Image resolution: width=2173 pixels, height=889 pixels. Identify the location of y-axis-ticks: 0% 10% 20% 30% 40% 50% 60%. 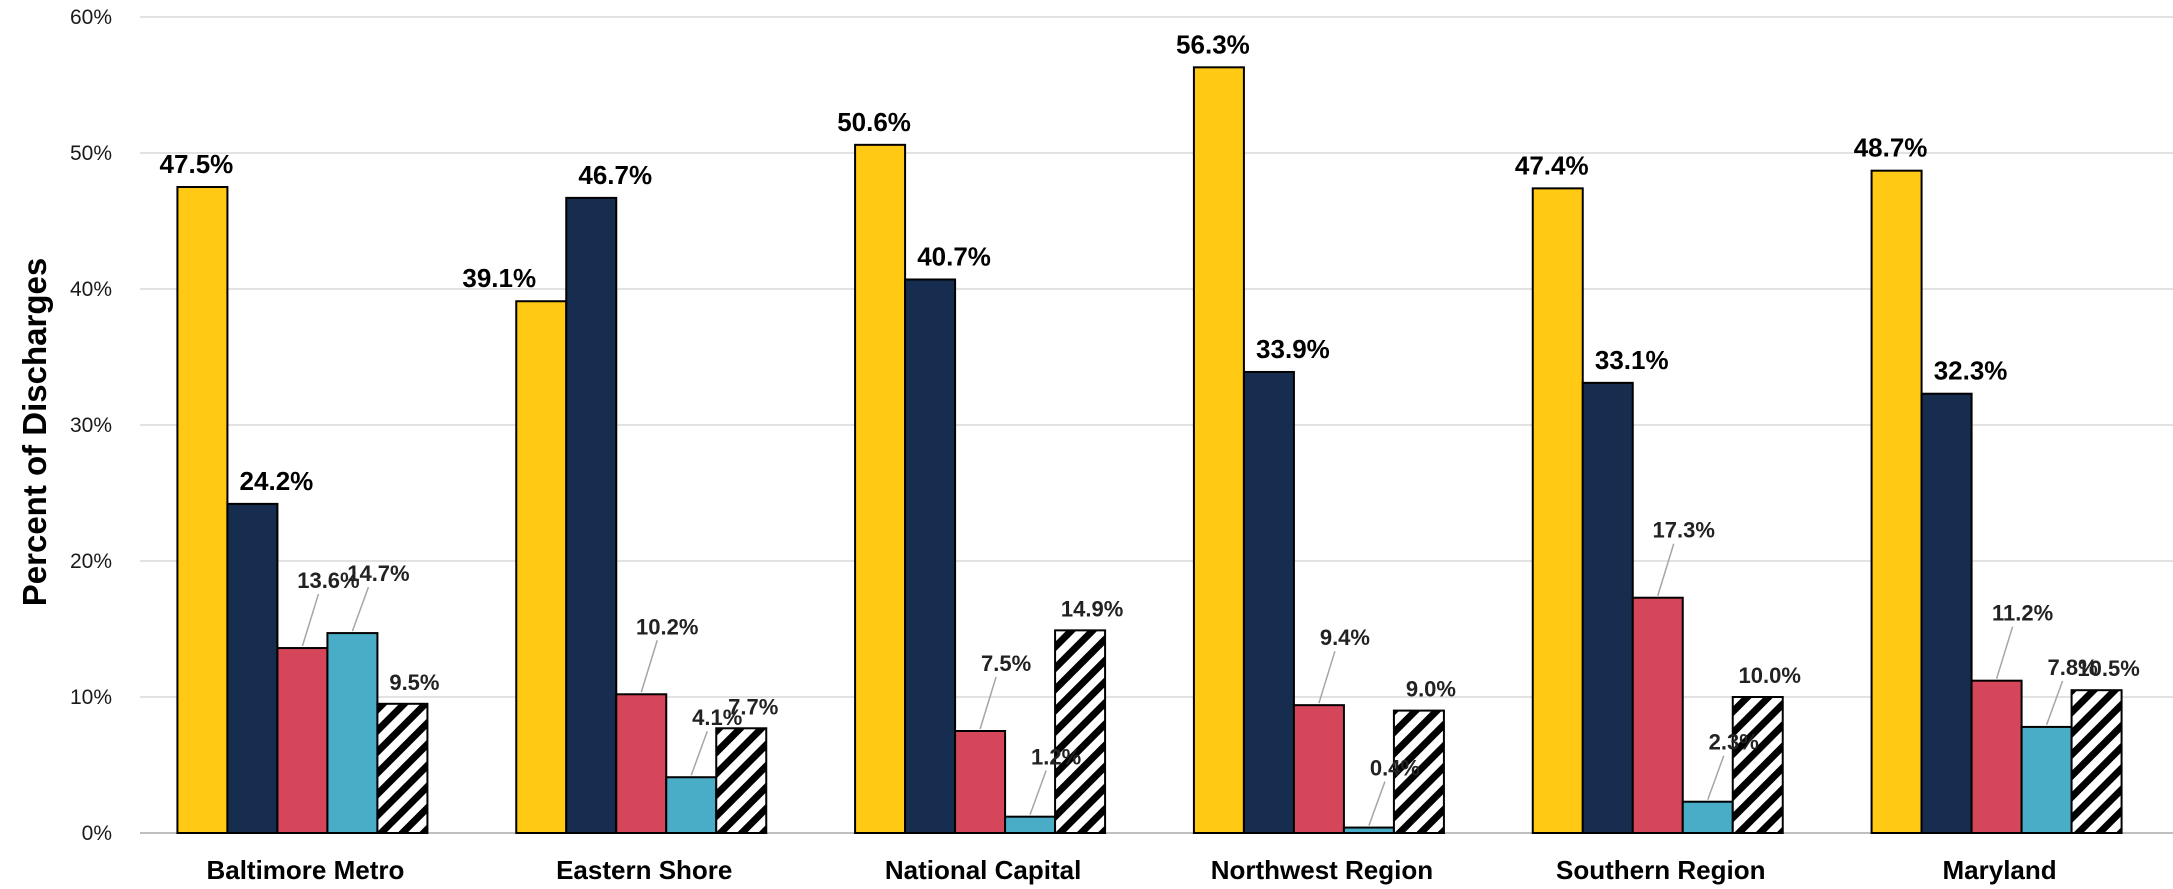
(91, 425).